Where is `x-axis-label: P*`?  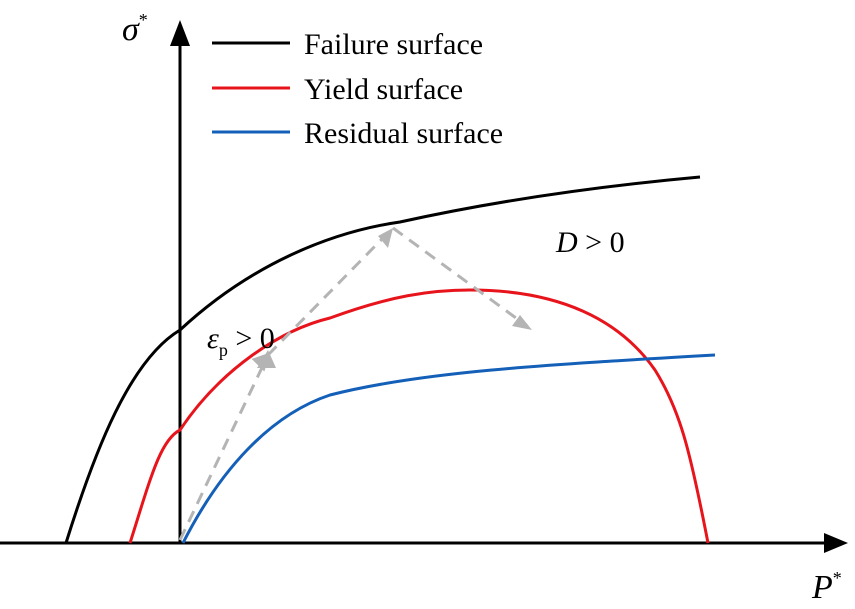
x-axis-label: P* is located at coordinates (826, 587).